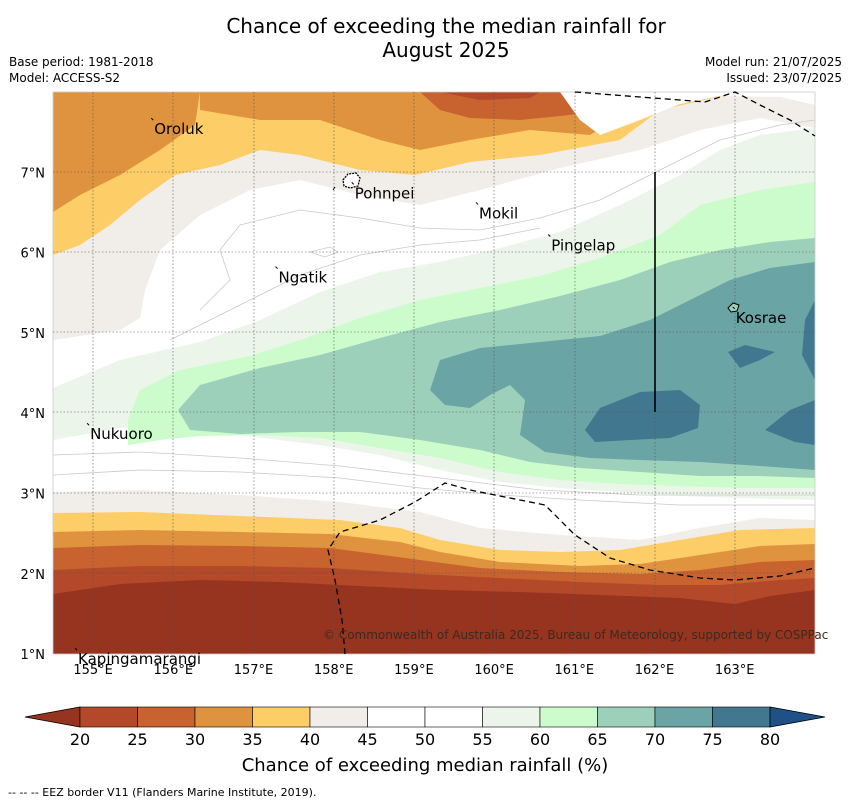 The width and height of the screenshot is (850, 804). What do you see at coordinates (195, 739) in the screenshot?
I see `colorbar-tick-label: 30` at bounding box center [195, 739].